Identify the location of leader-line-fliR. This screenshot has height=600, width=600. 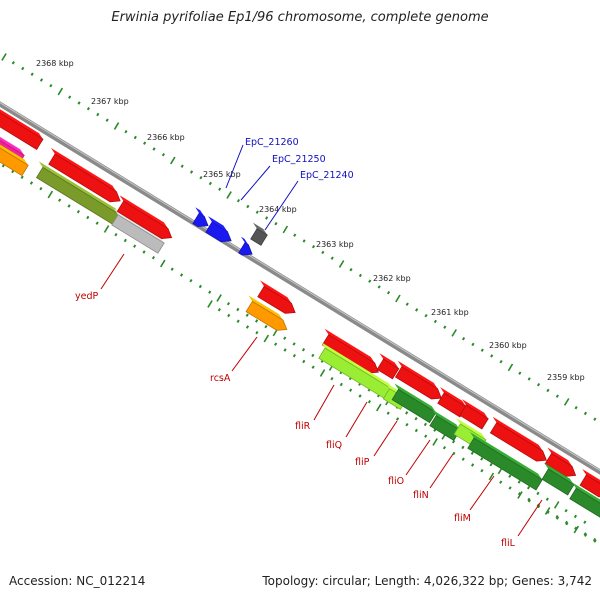
(324, 402).